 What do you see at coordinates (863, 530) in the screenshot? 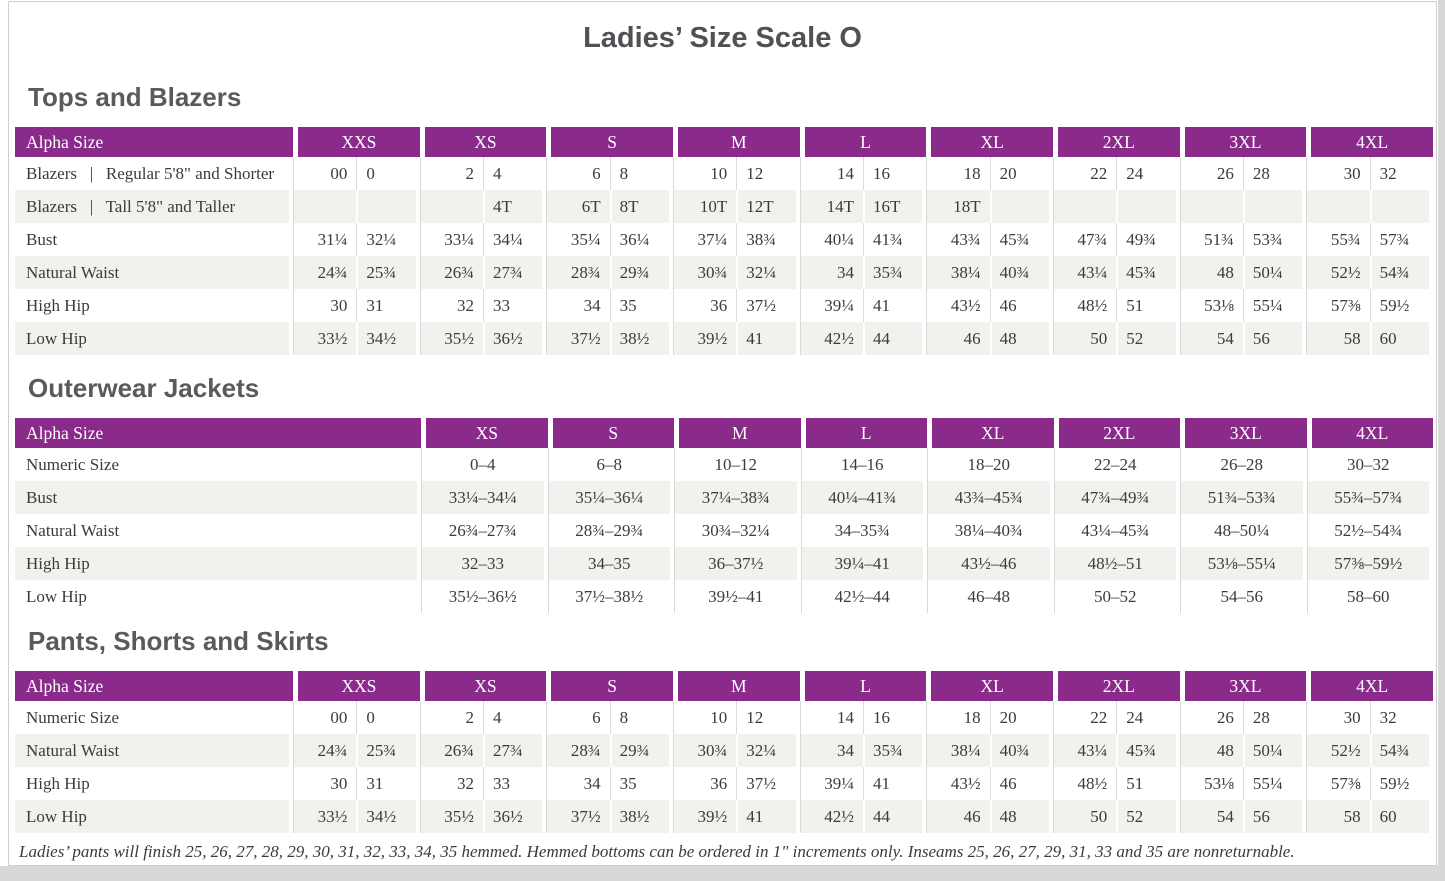
I see `cell: 34–35¾` at bounding box center [863, 530].